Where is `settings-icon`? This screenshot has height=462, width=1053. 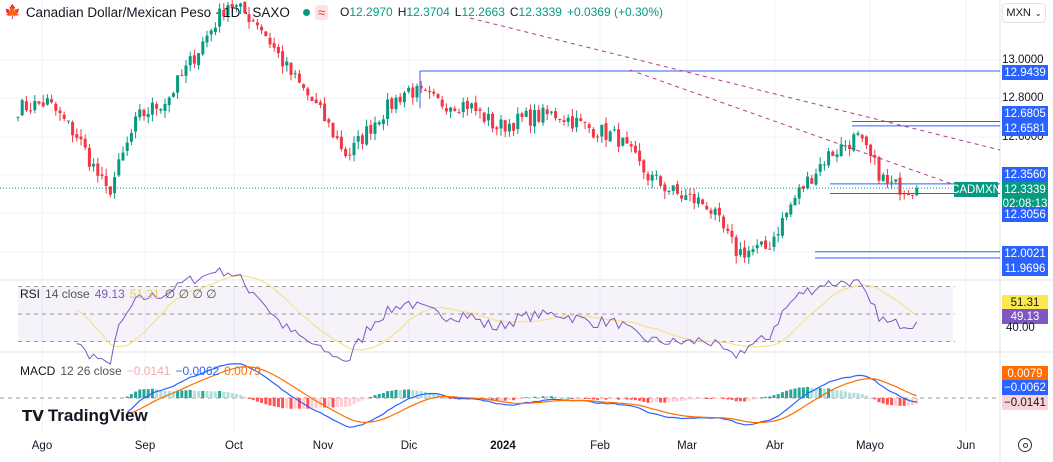
settings-icon is located at coordinates (1025, 445).